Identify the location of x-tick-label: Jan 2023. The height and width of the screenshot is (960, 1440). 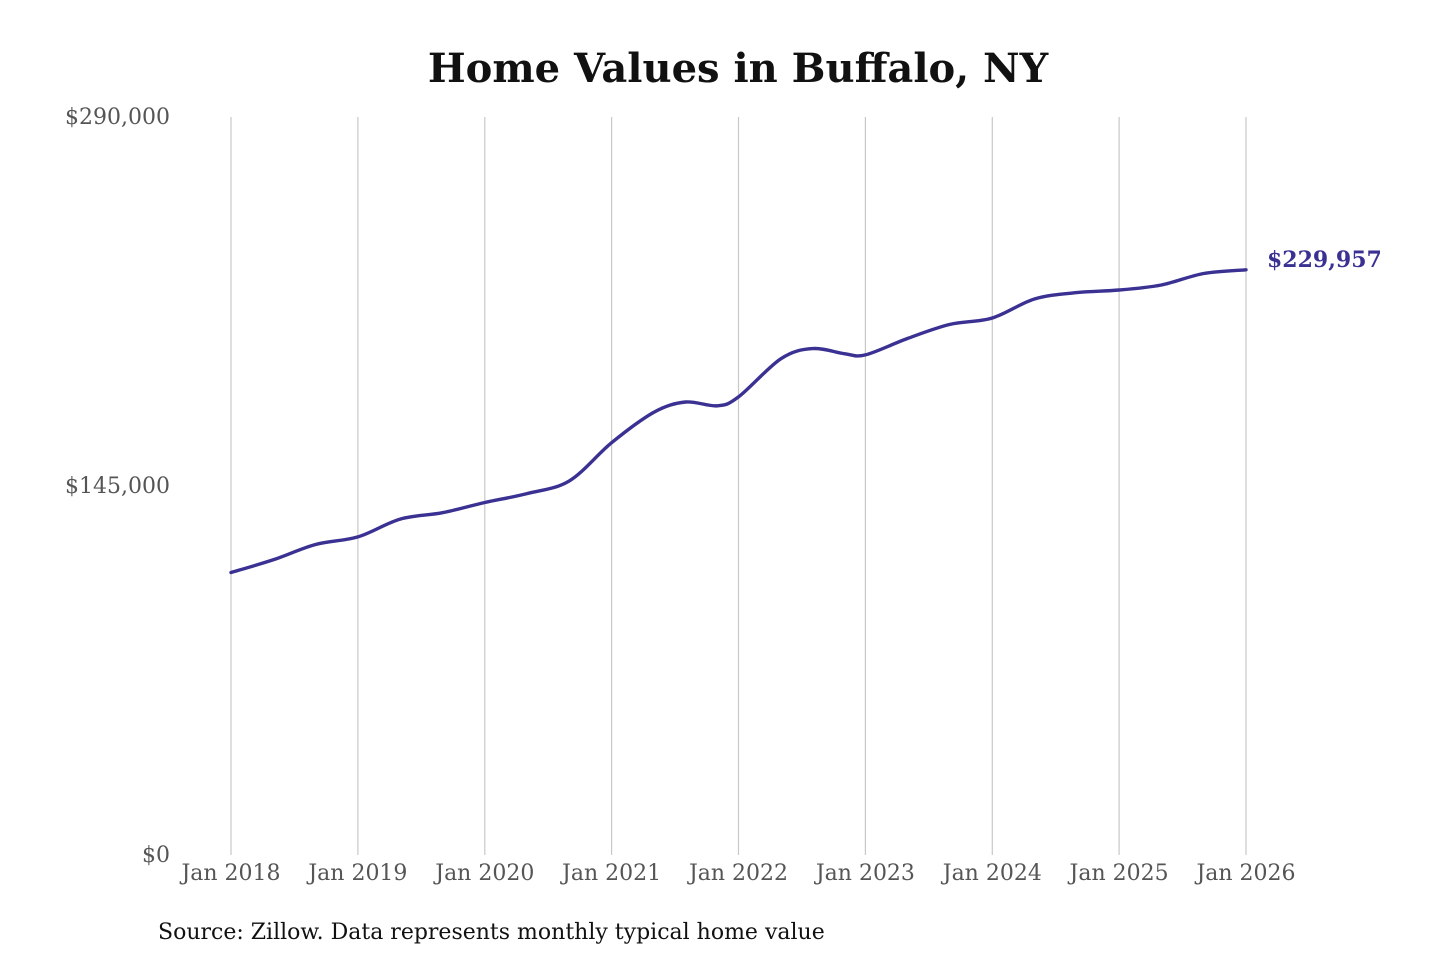
(864, 873).